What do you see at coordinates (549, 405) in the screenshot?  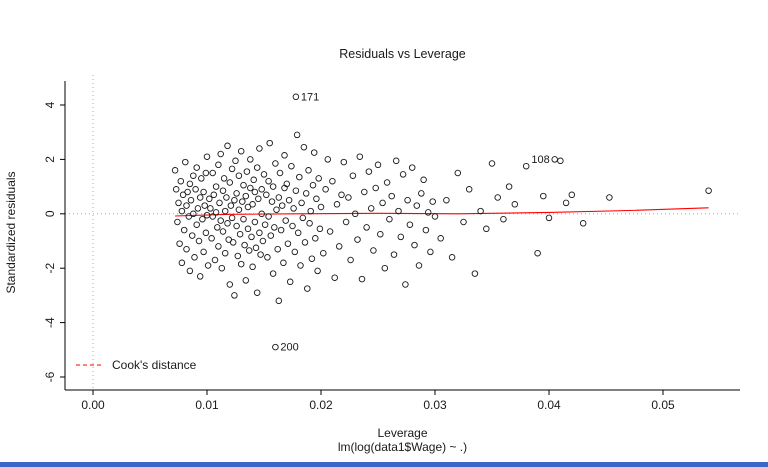 I see `x-tick-label: 0.04` at bounding box center [549, 405].